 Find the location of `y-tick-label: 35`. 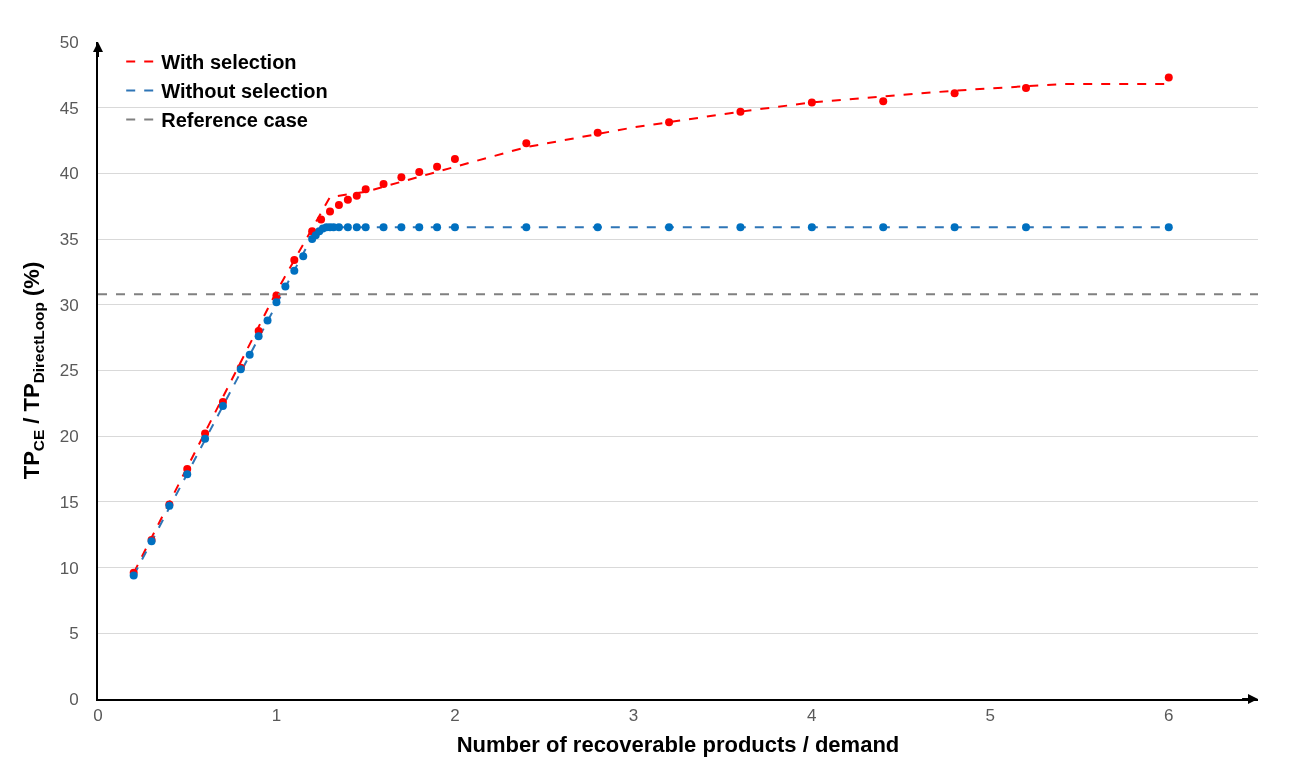

y-tick-label: 35 is located at coordinates (69, 240).